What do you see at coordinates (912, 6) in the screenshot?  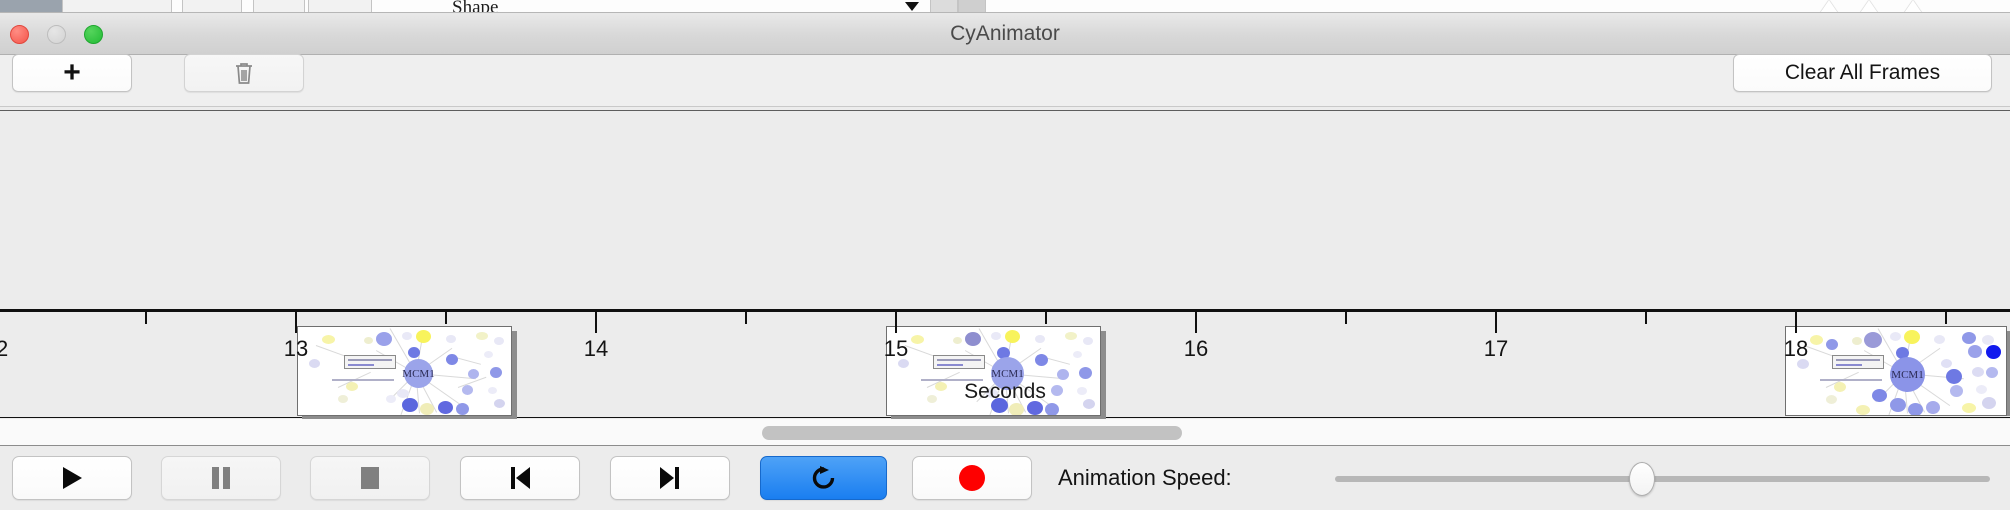 I see `bg-cursor-arrow-icon` at bounding box center [912, 6].